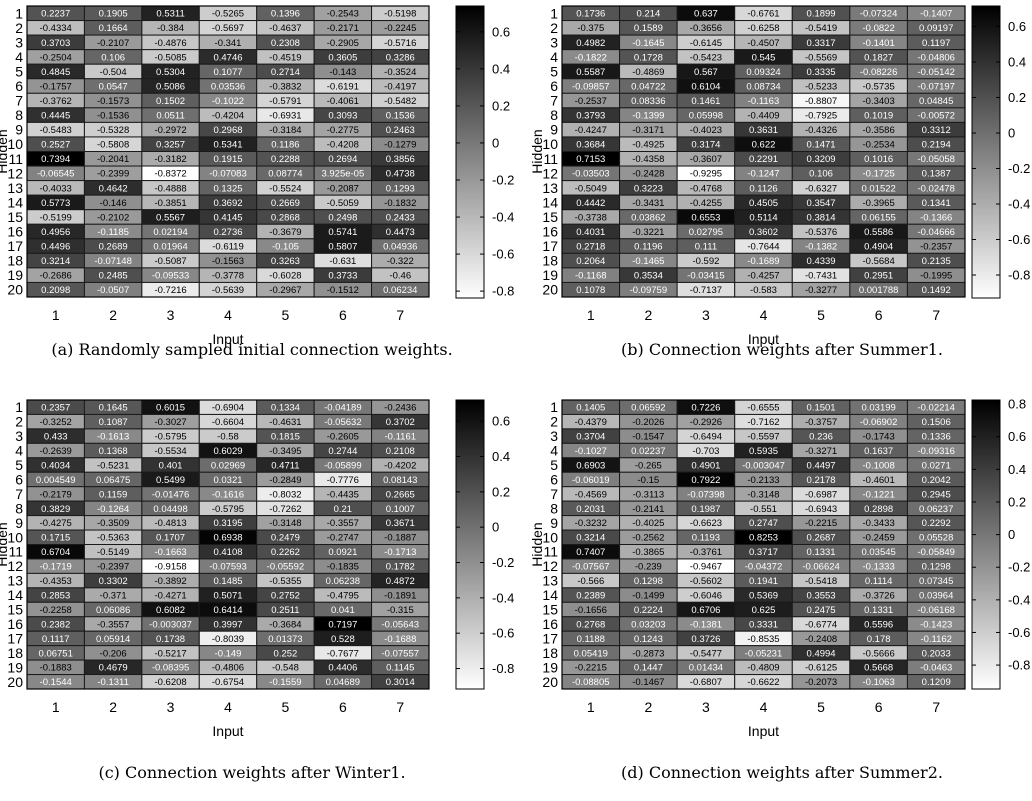 The width and height of the screenshot is (1032, 801). I want to click on cell-value-label: -0.6028, so click(285, 276).